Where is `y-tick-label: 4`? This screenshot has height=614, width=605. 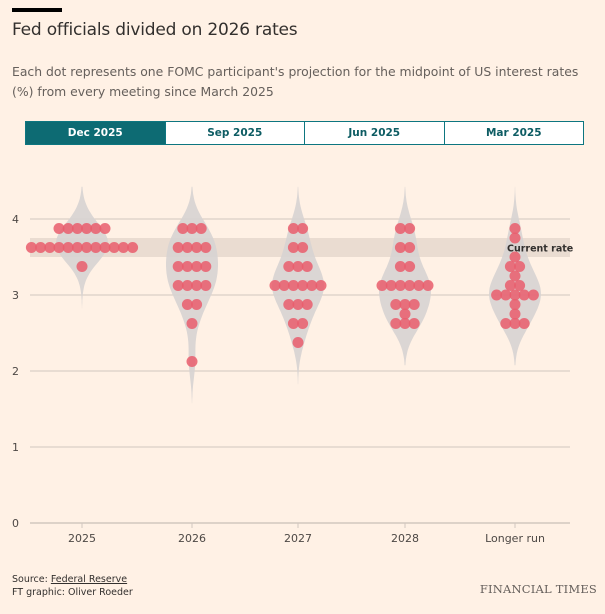
y-tick-label: 4 is located at coordinates (15, 219).